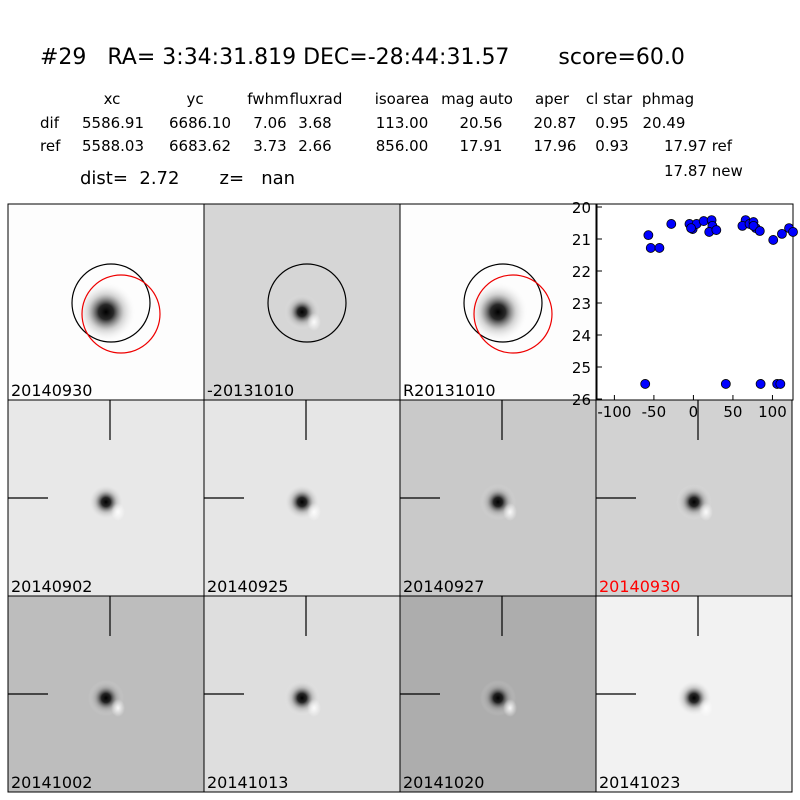 The height and width of the screenshot is (800, 800). I want to click on cell: 2.66, so click(314, 146).